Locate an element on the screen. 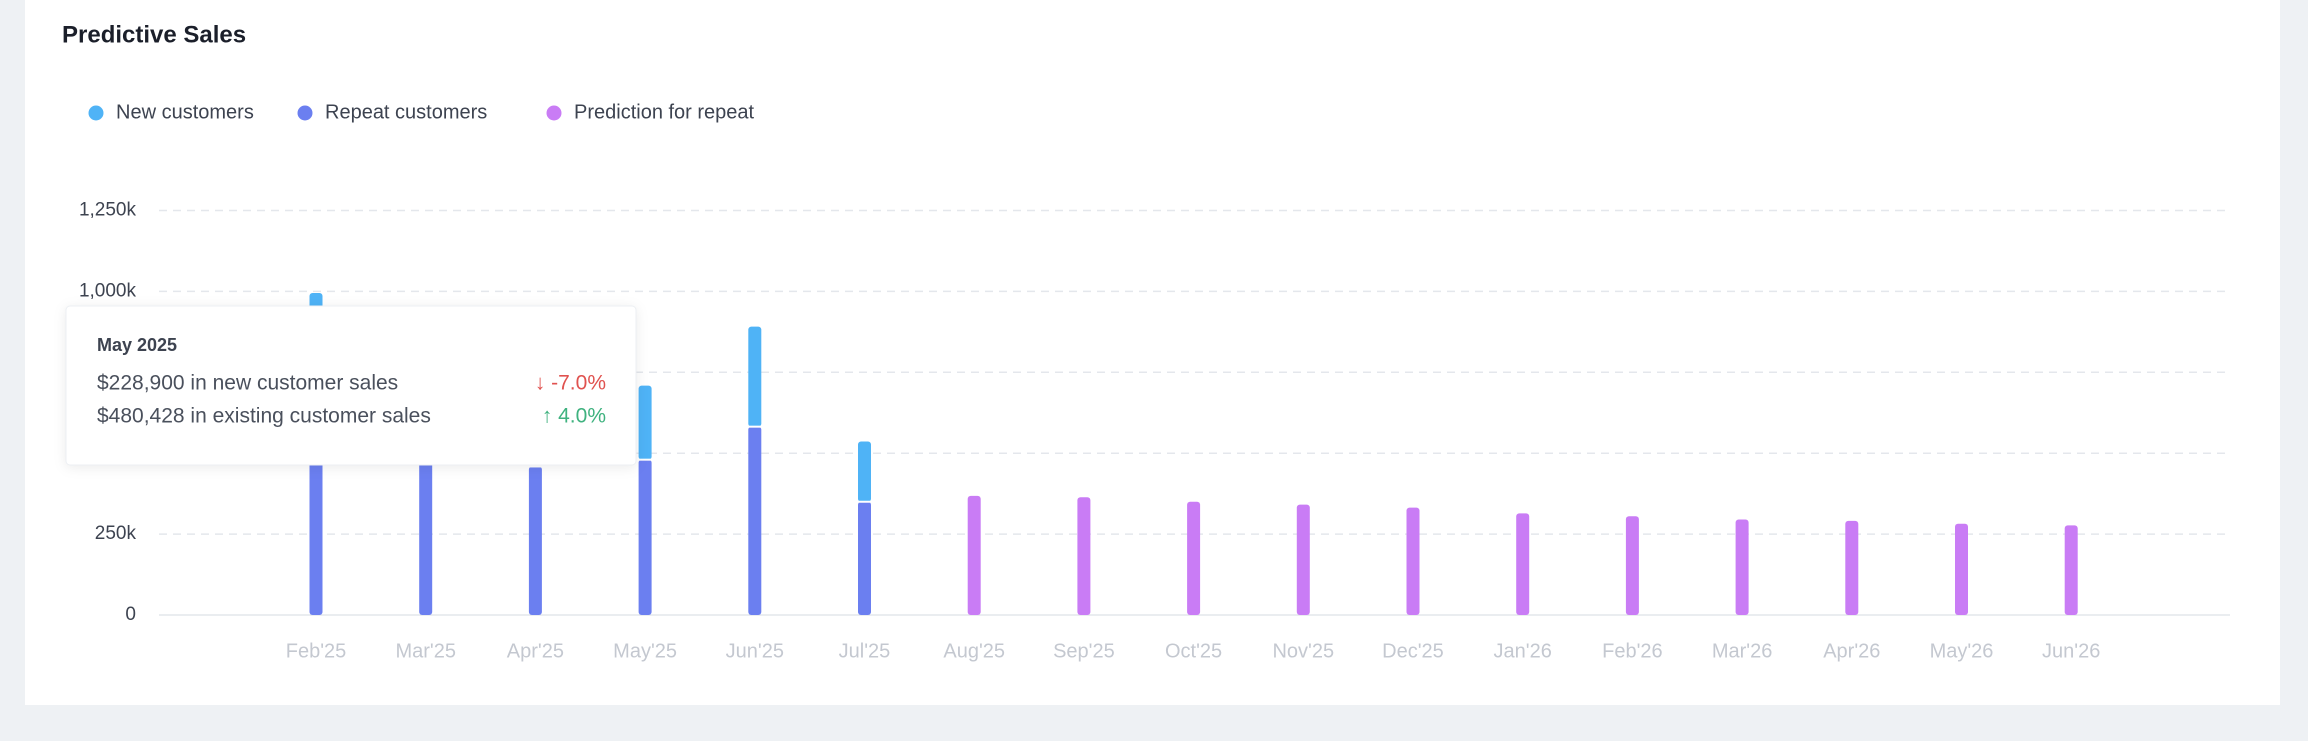  x-tick-label: May'25 is located at coordinates (645, 651).